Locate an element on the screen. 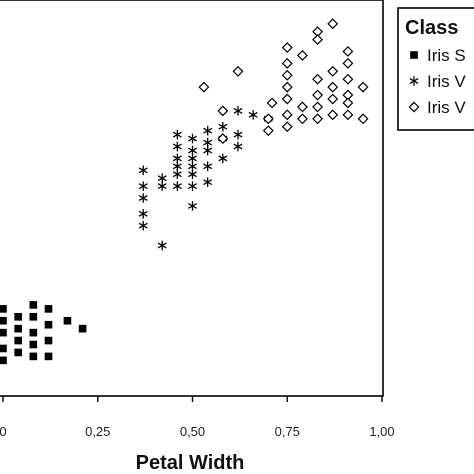 This screenshot has height=474, width=474. x-tick-label: 0,25 is located at coordinates (97, 431).